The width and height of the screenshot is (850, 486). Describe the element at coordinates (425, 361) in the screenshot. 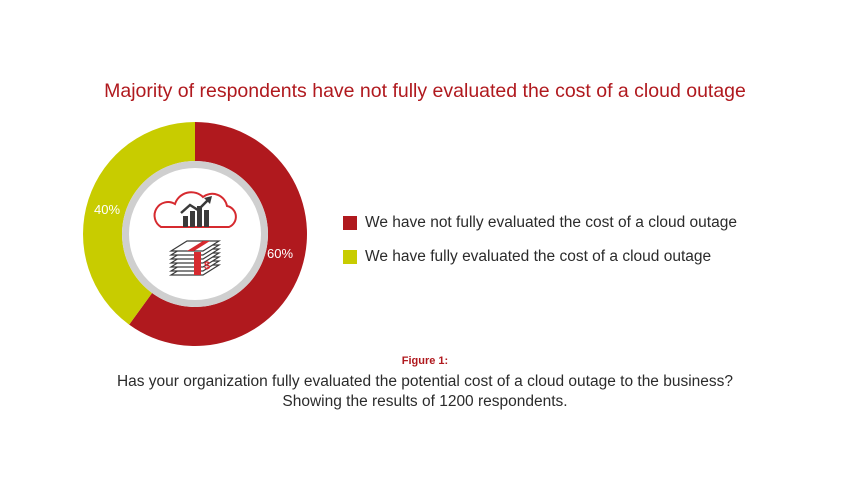

I see `figure-label: Figure 1:` at that location.